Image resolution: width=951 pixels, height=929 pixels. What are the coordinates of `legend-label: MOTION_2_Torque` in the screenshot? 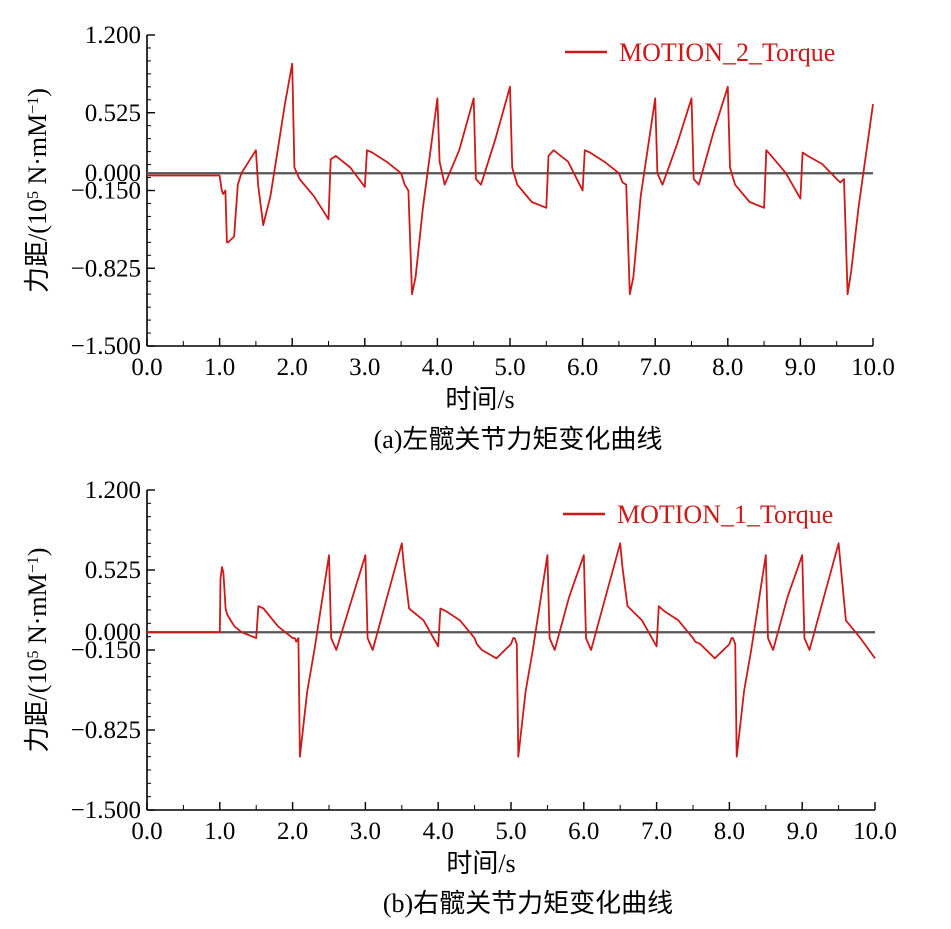 It's located at (727, 52).